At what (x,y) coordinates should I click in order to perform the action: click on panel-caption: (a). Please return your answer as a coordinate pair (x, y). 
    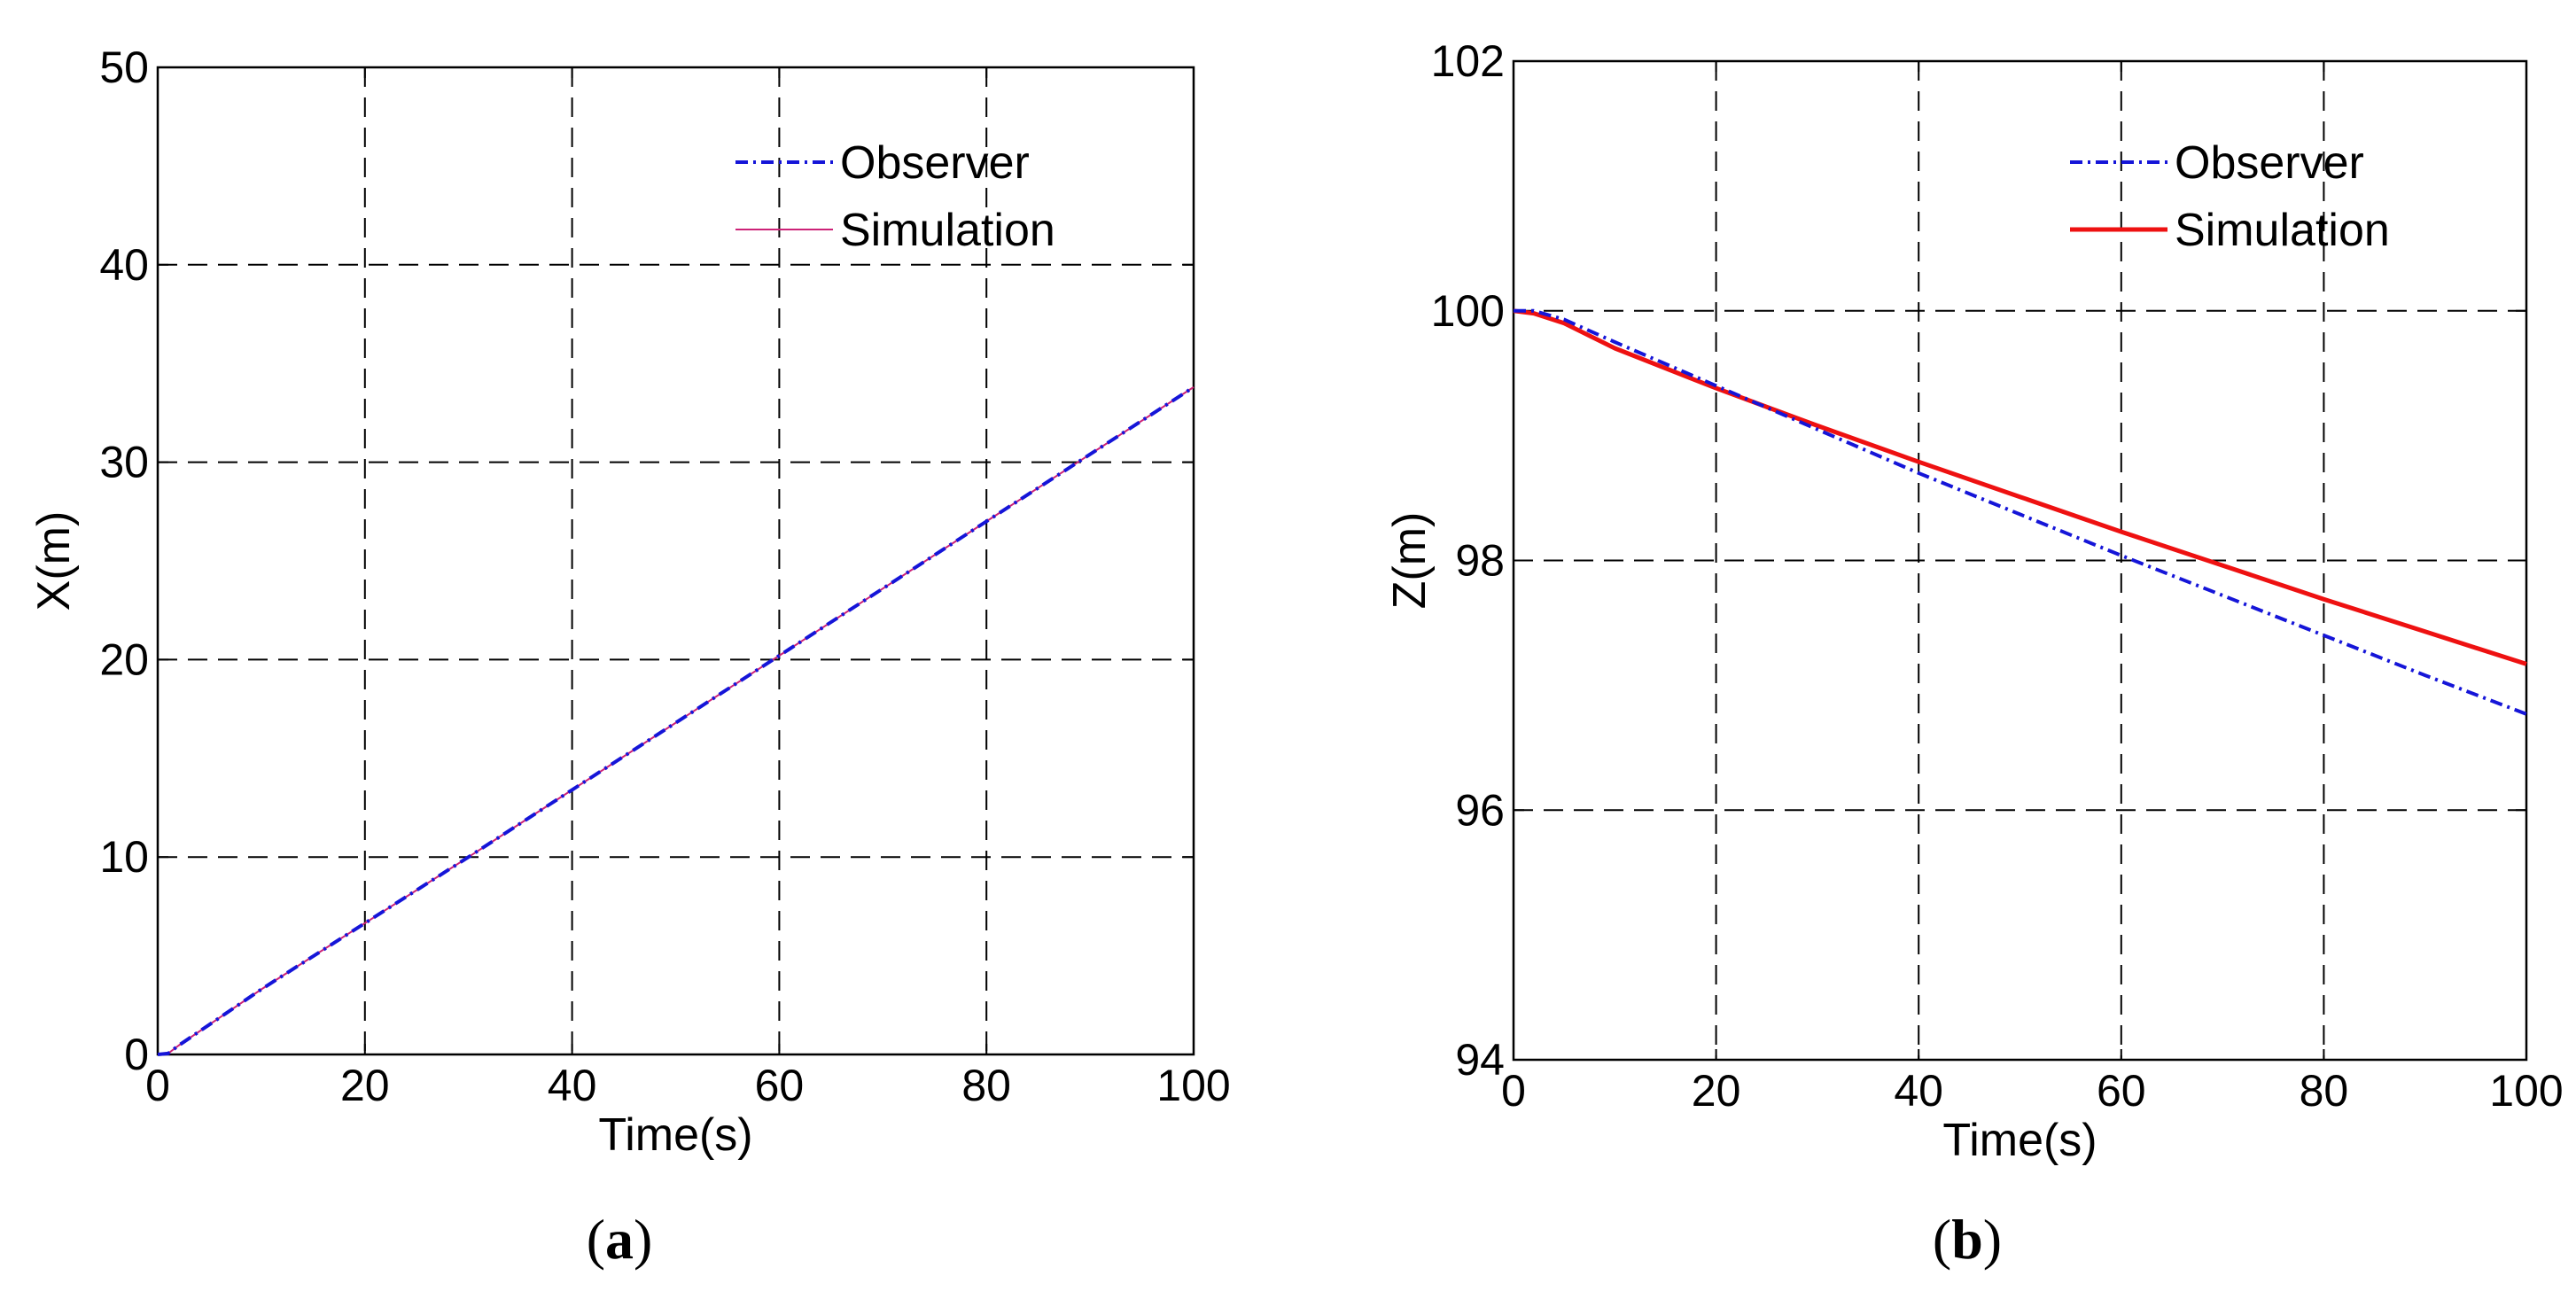
    Looking at the image, I should click on (620, 1239).